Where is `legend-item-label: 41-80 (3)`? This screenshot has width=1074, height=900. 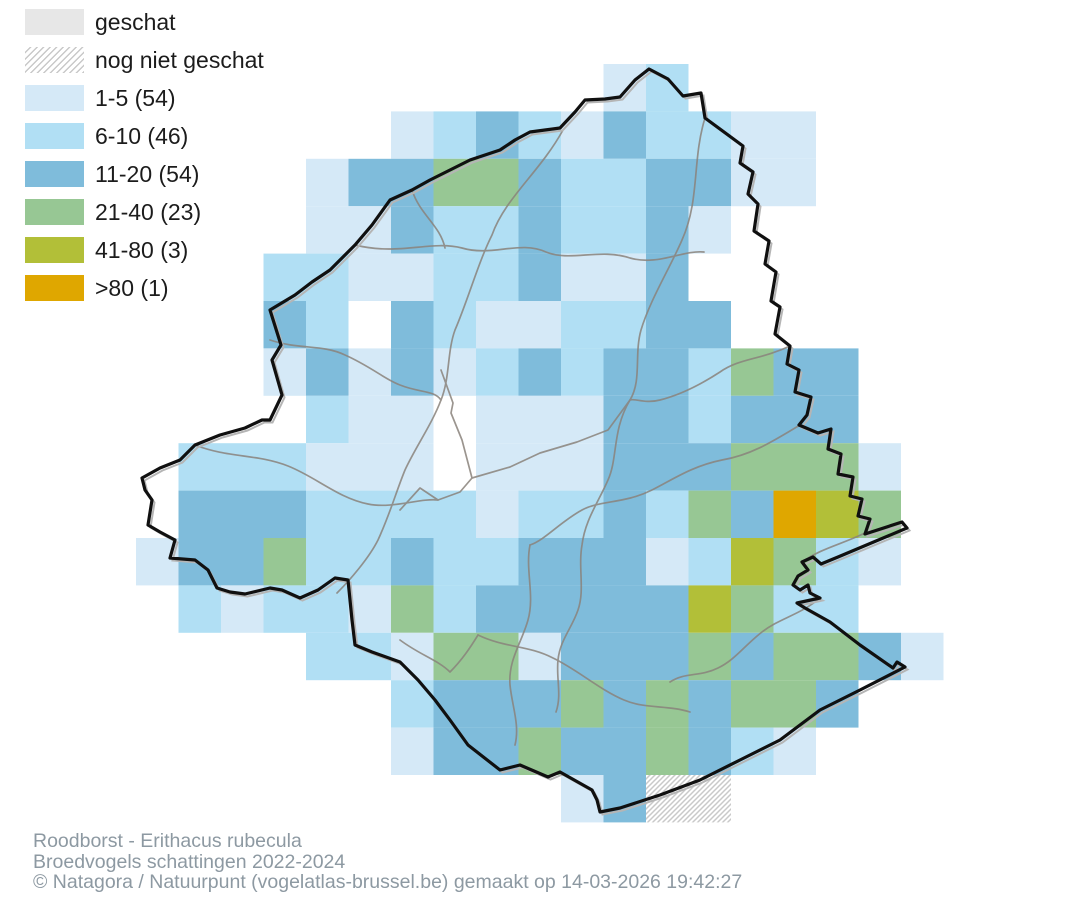 legend-item-label: 41-80 (3) is located at coordinates (142, 249).